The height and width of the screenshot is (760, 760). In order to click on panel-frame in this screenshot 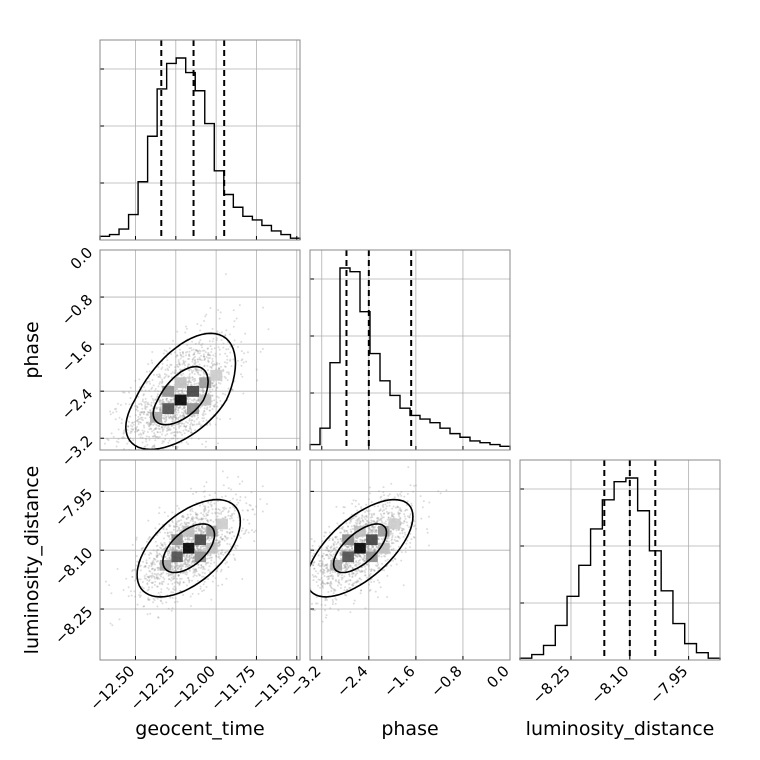, I will do `click(410, 560)`.